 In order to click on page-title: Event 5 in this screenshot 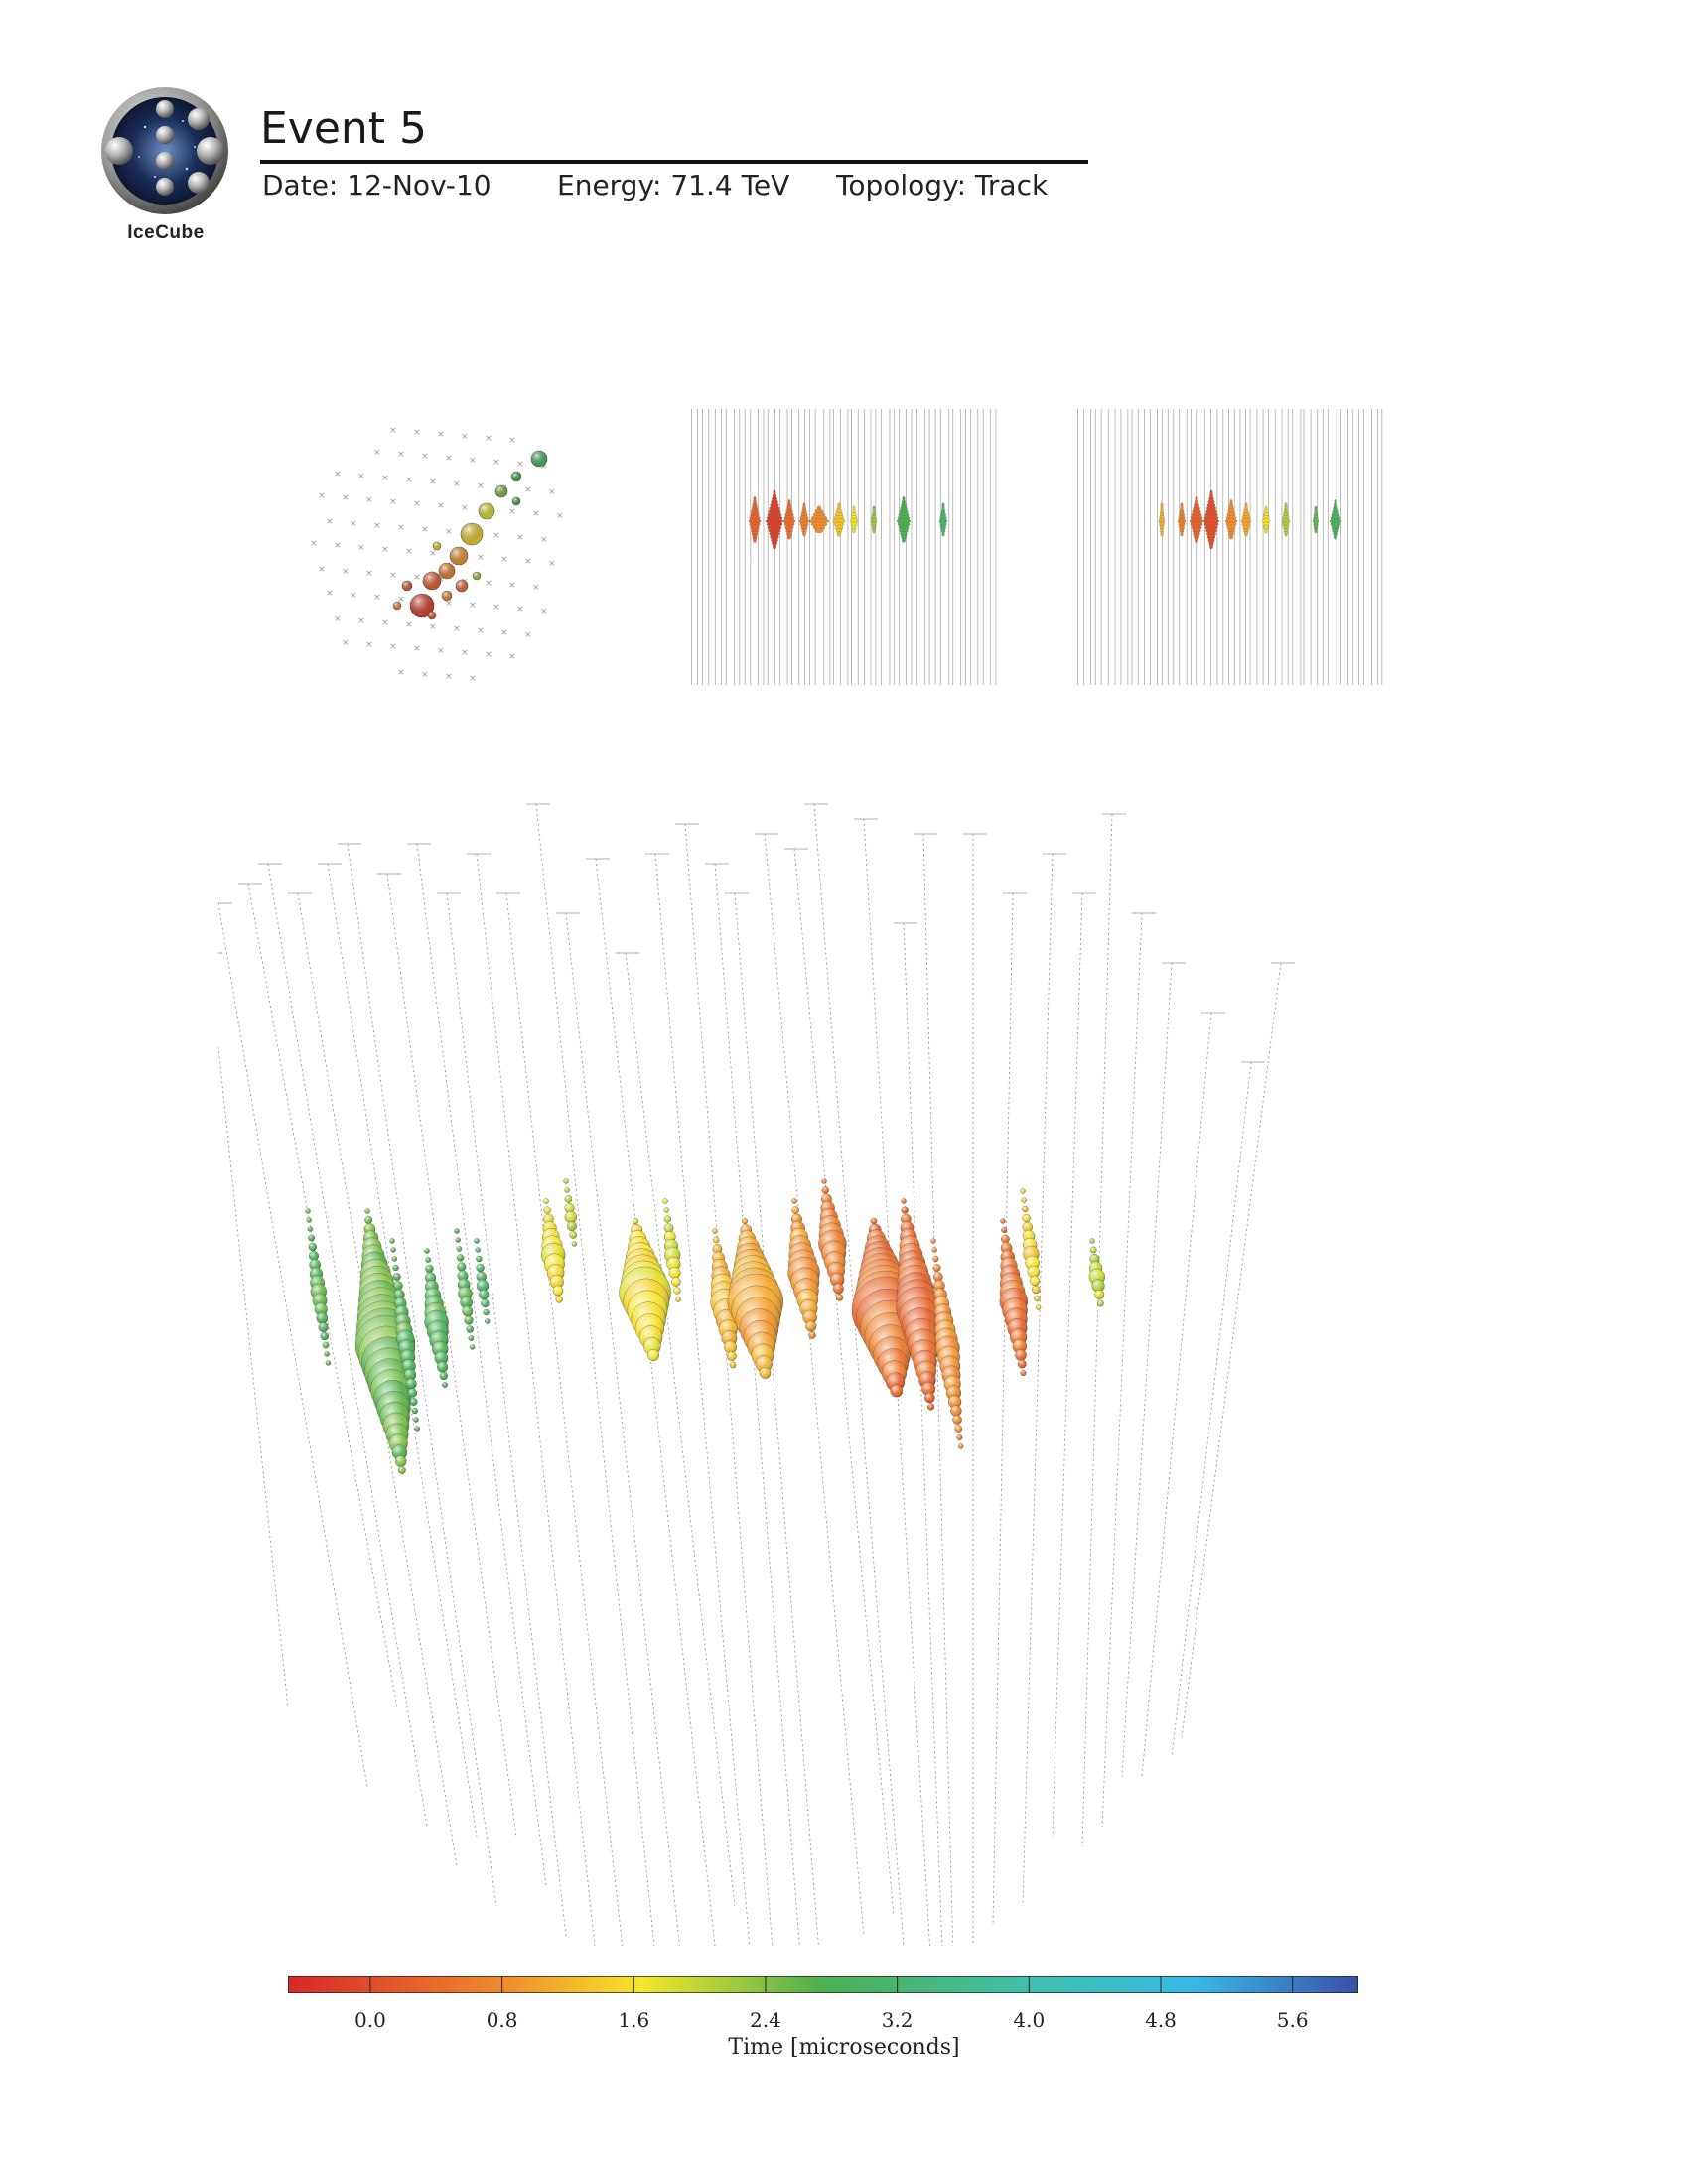, I will do `click(344, 128)`.